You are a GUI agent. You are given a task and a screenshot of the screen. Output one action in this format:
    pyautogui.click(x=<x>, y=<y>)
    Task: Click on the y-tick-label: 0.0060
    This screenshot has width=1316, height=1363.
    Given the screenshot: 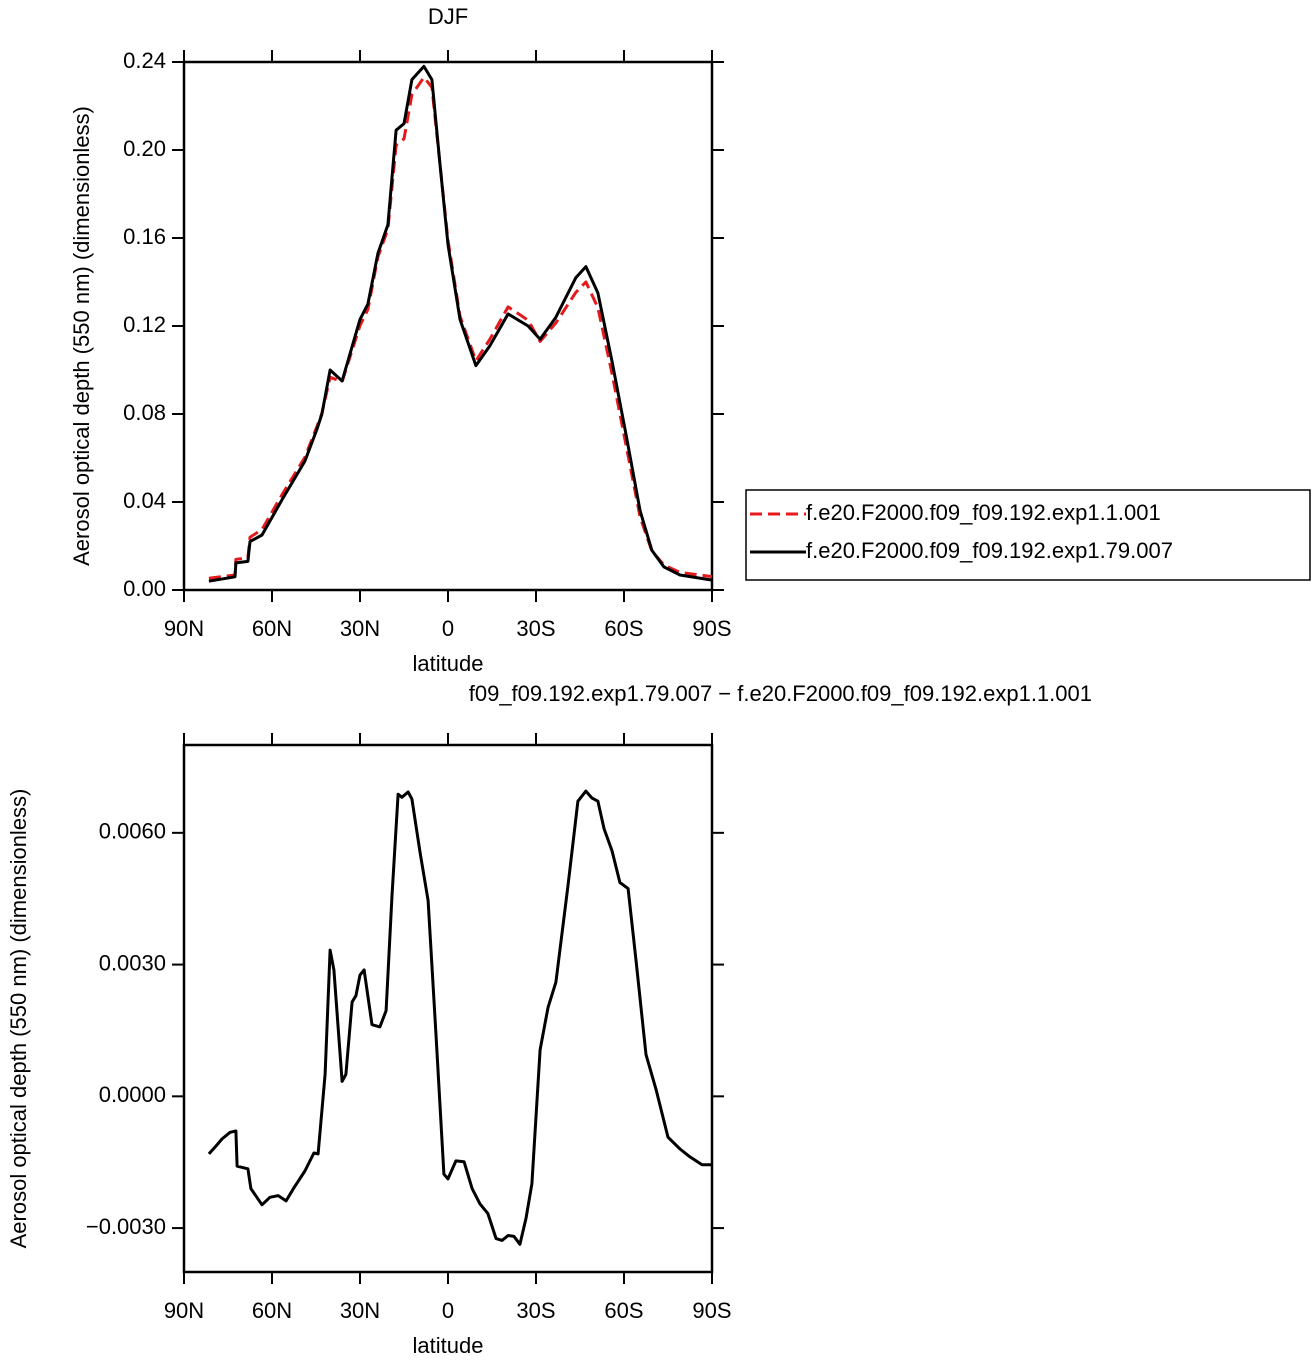 What is the action you would take?
    pyautogui.click(x=132, y=831)
    